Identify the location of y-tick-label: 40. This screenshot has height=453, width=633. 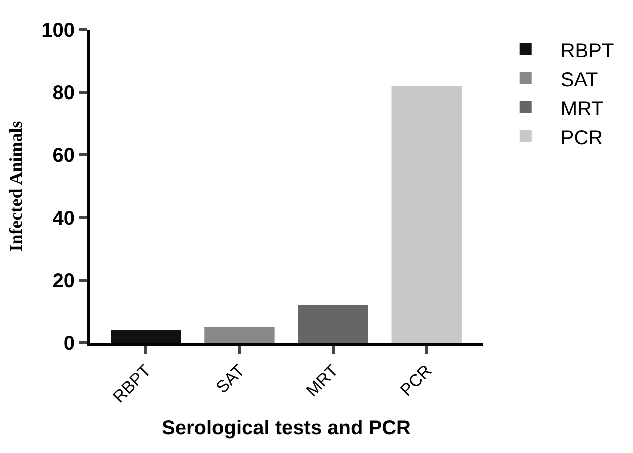
(63, 219).